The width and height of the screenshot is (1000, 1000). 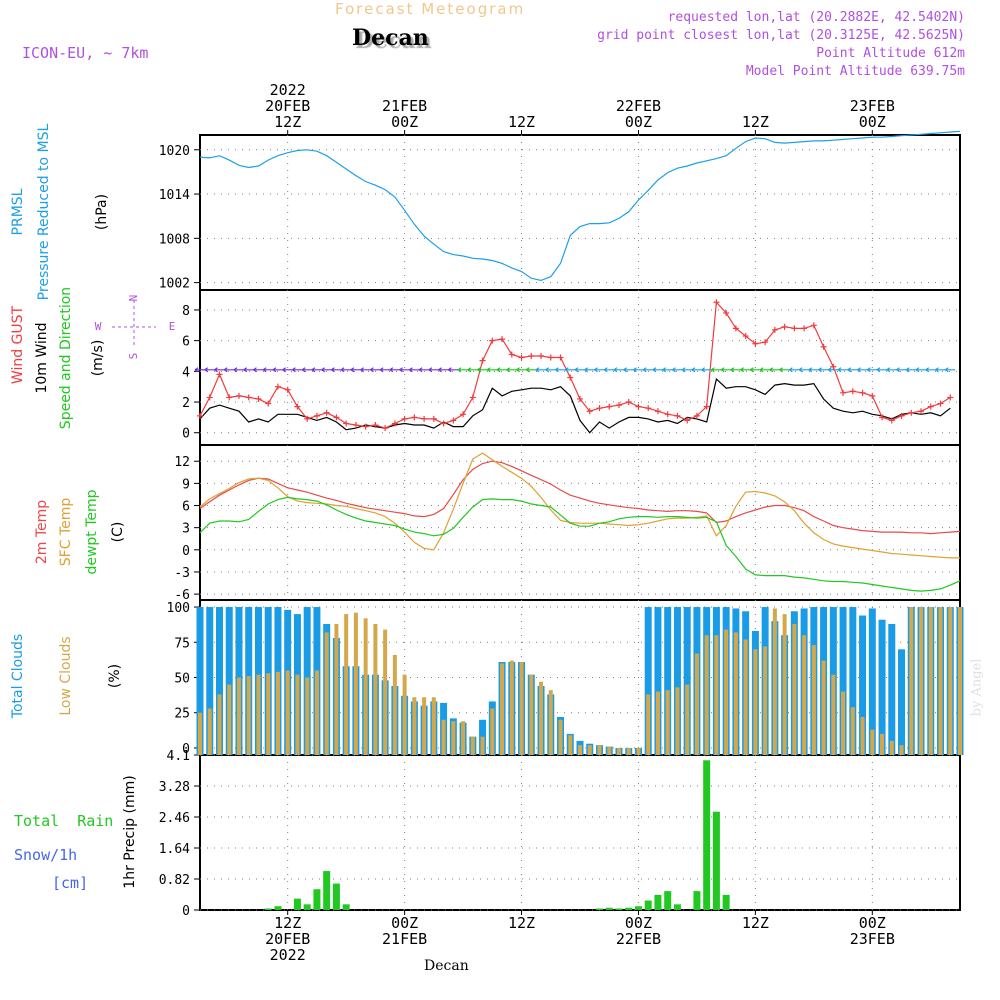 I want to click on precip-axis-label: 1hr Precip (mm), so click(x=130, y=832).